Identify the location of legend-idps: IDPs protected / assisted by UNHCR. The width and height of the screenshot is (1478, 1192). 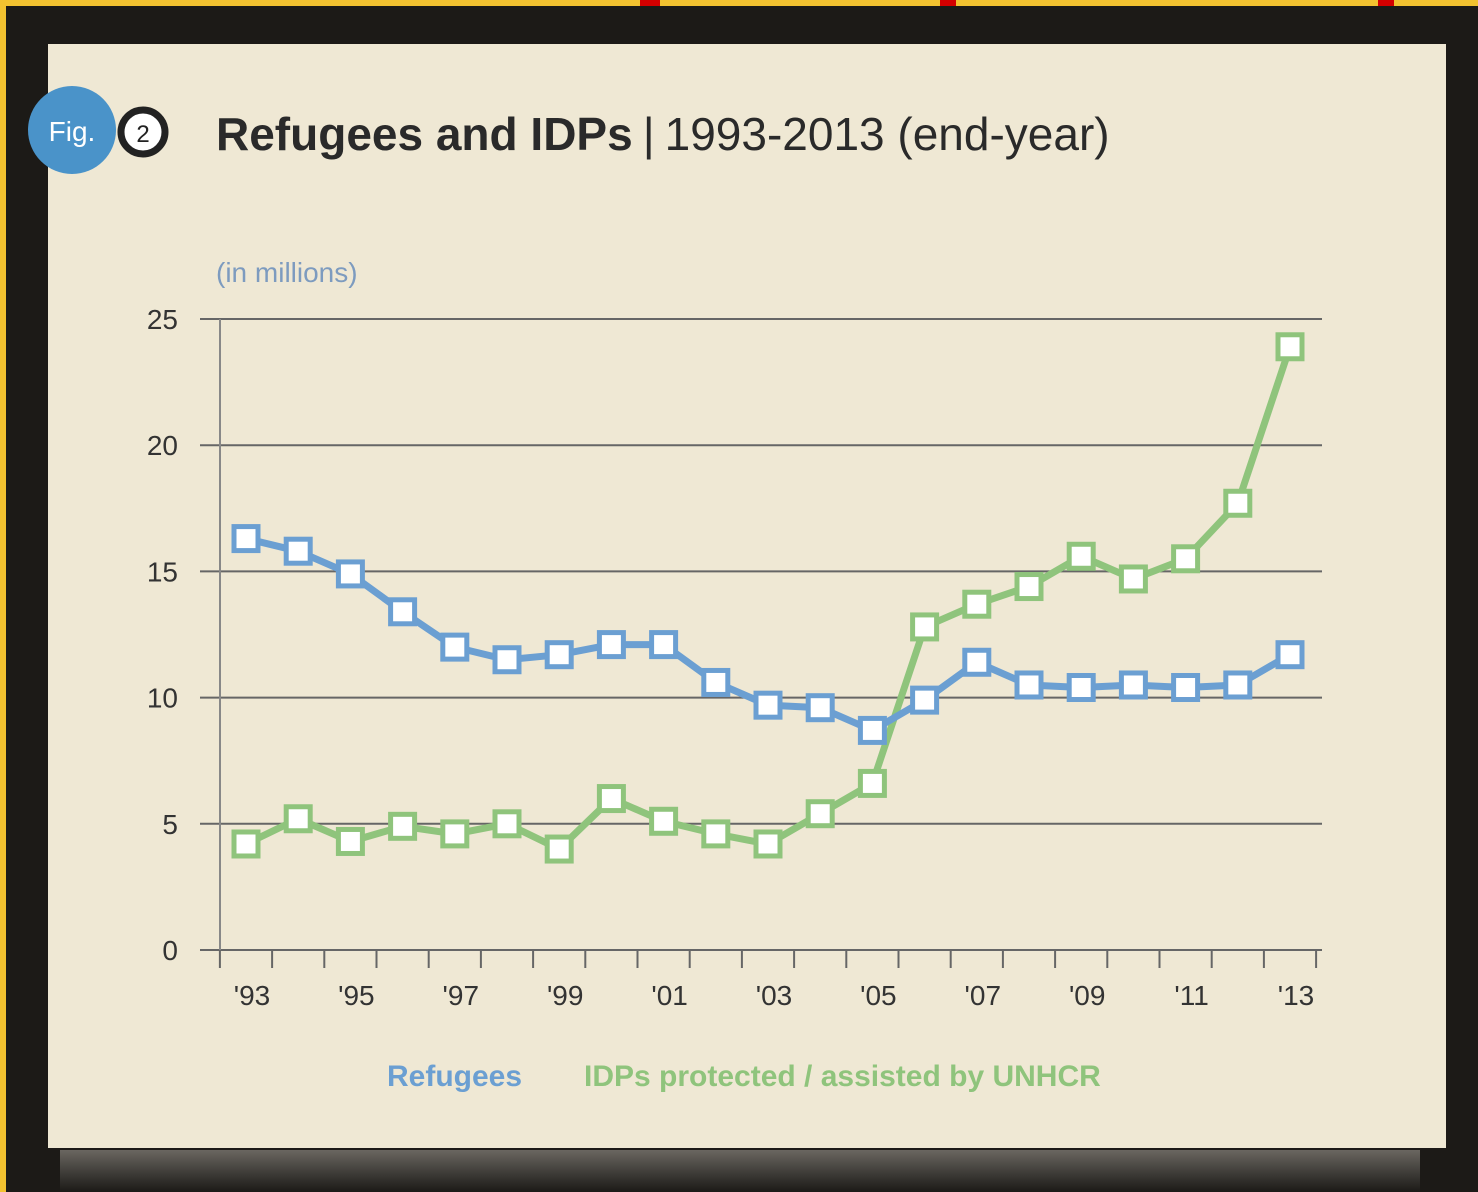
(842, 1076).